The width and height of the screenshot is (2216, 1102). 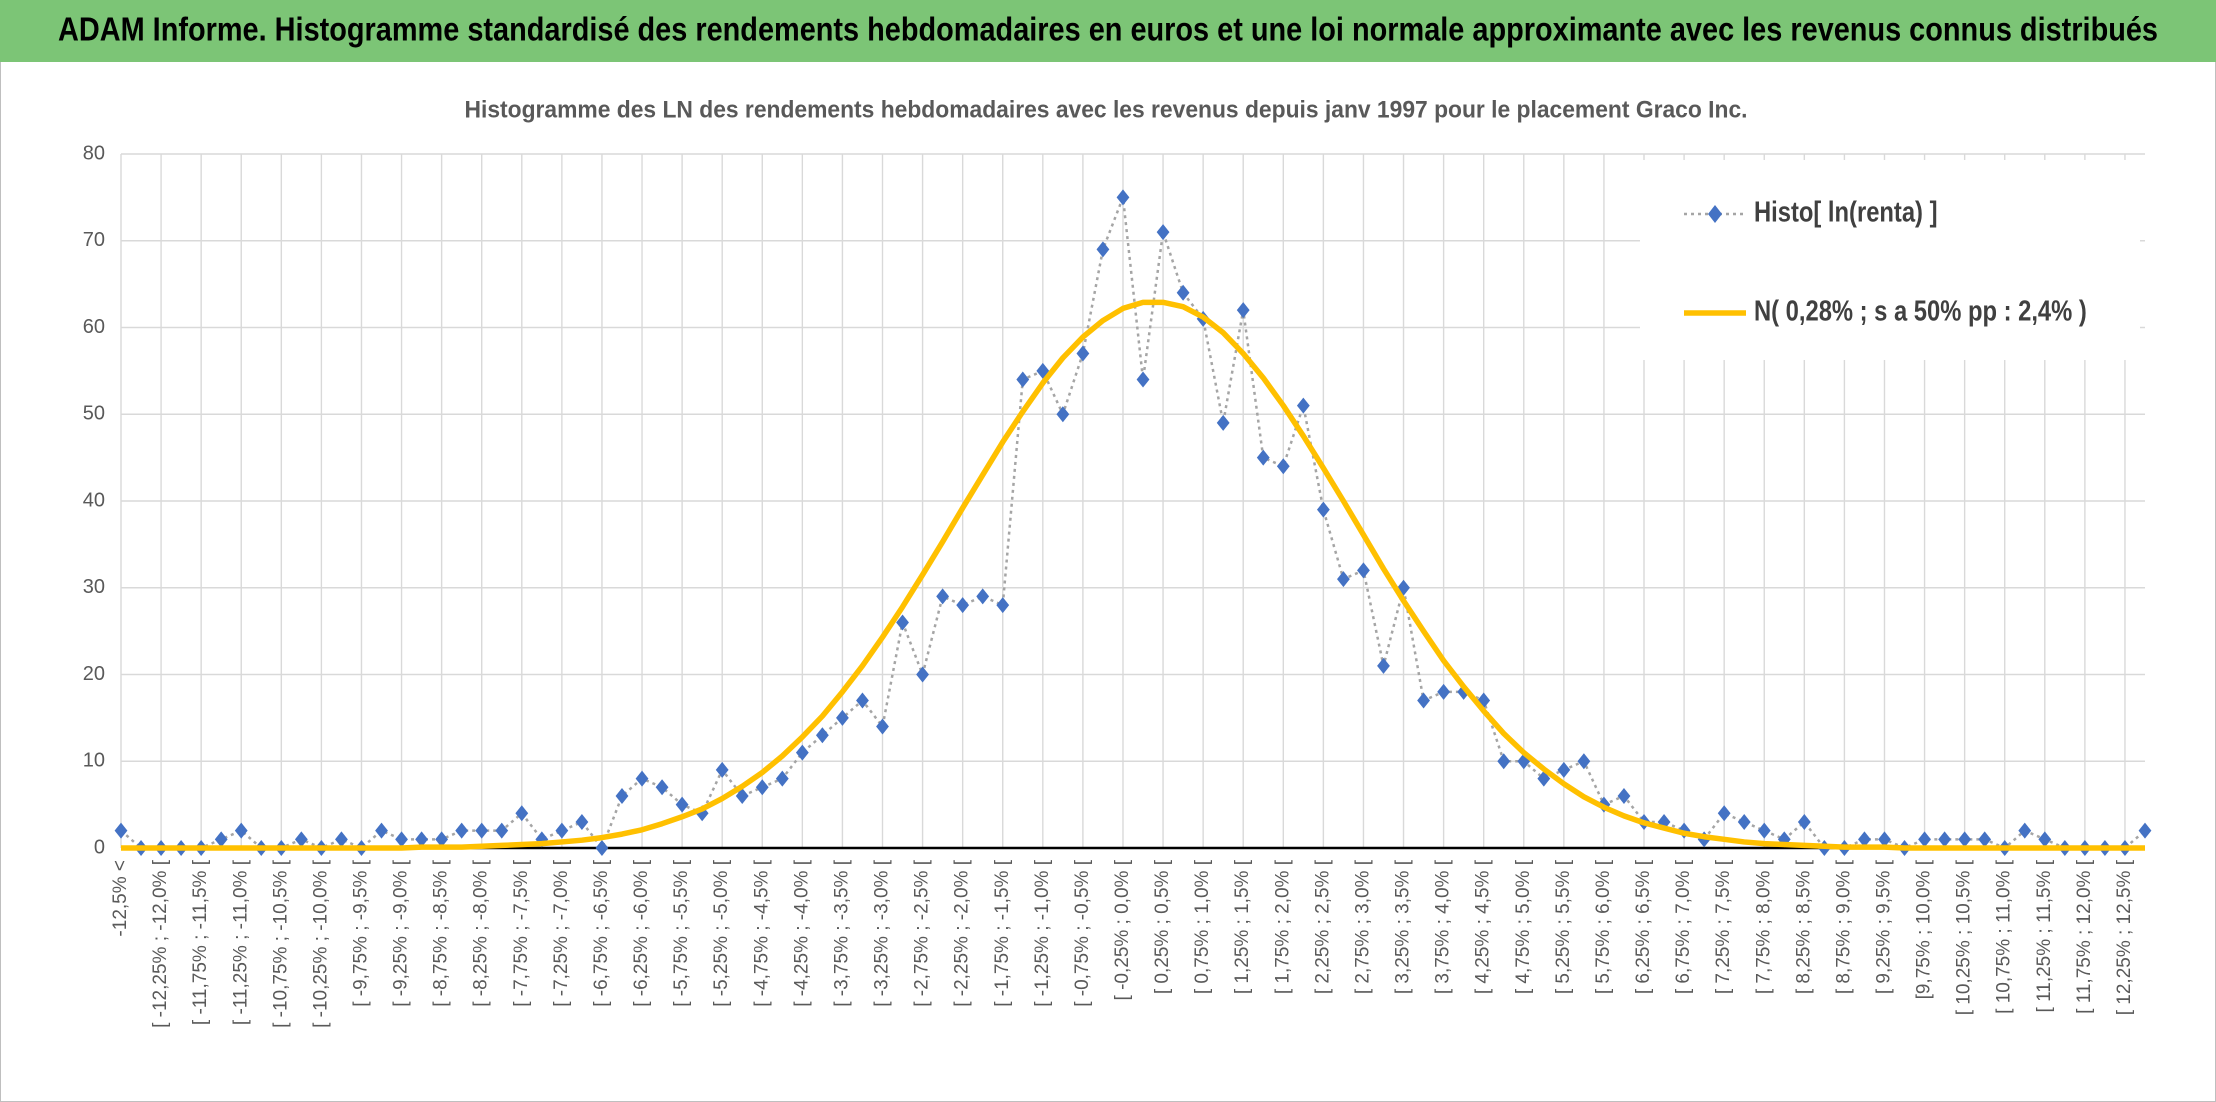 I want to click on x-tick-label: [ -10,75% ; -10,5% [, so click(x=280, y=943).